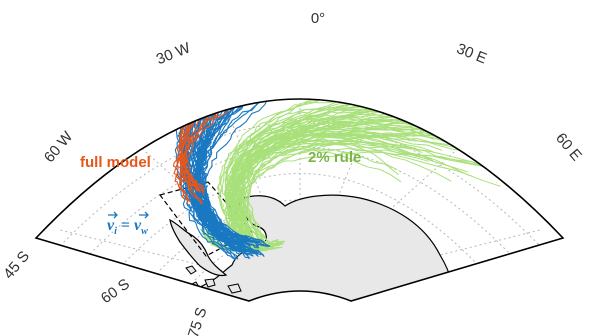 The height and width of the screenshot is (336, 597). What do you see at coordinates (198, 320) in the screenshot?
I see `lat-label-75s: 75 S` at bounding box center [198, 320].